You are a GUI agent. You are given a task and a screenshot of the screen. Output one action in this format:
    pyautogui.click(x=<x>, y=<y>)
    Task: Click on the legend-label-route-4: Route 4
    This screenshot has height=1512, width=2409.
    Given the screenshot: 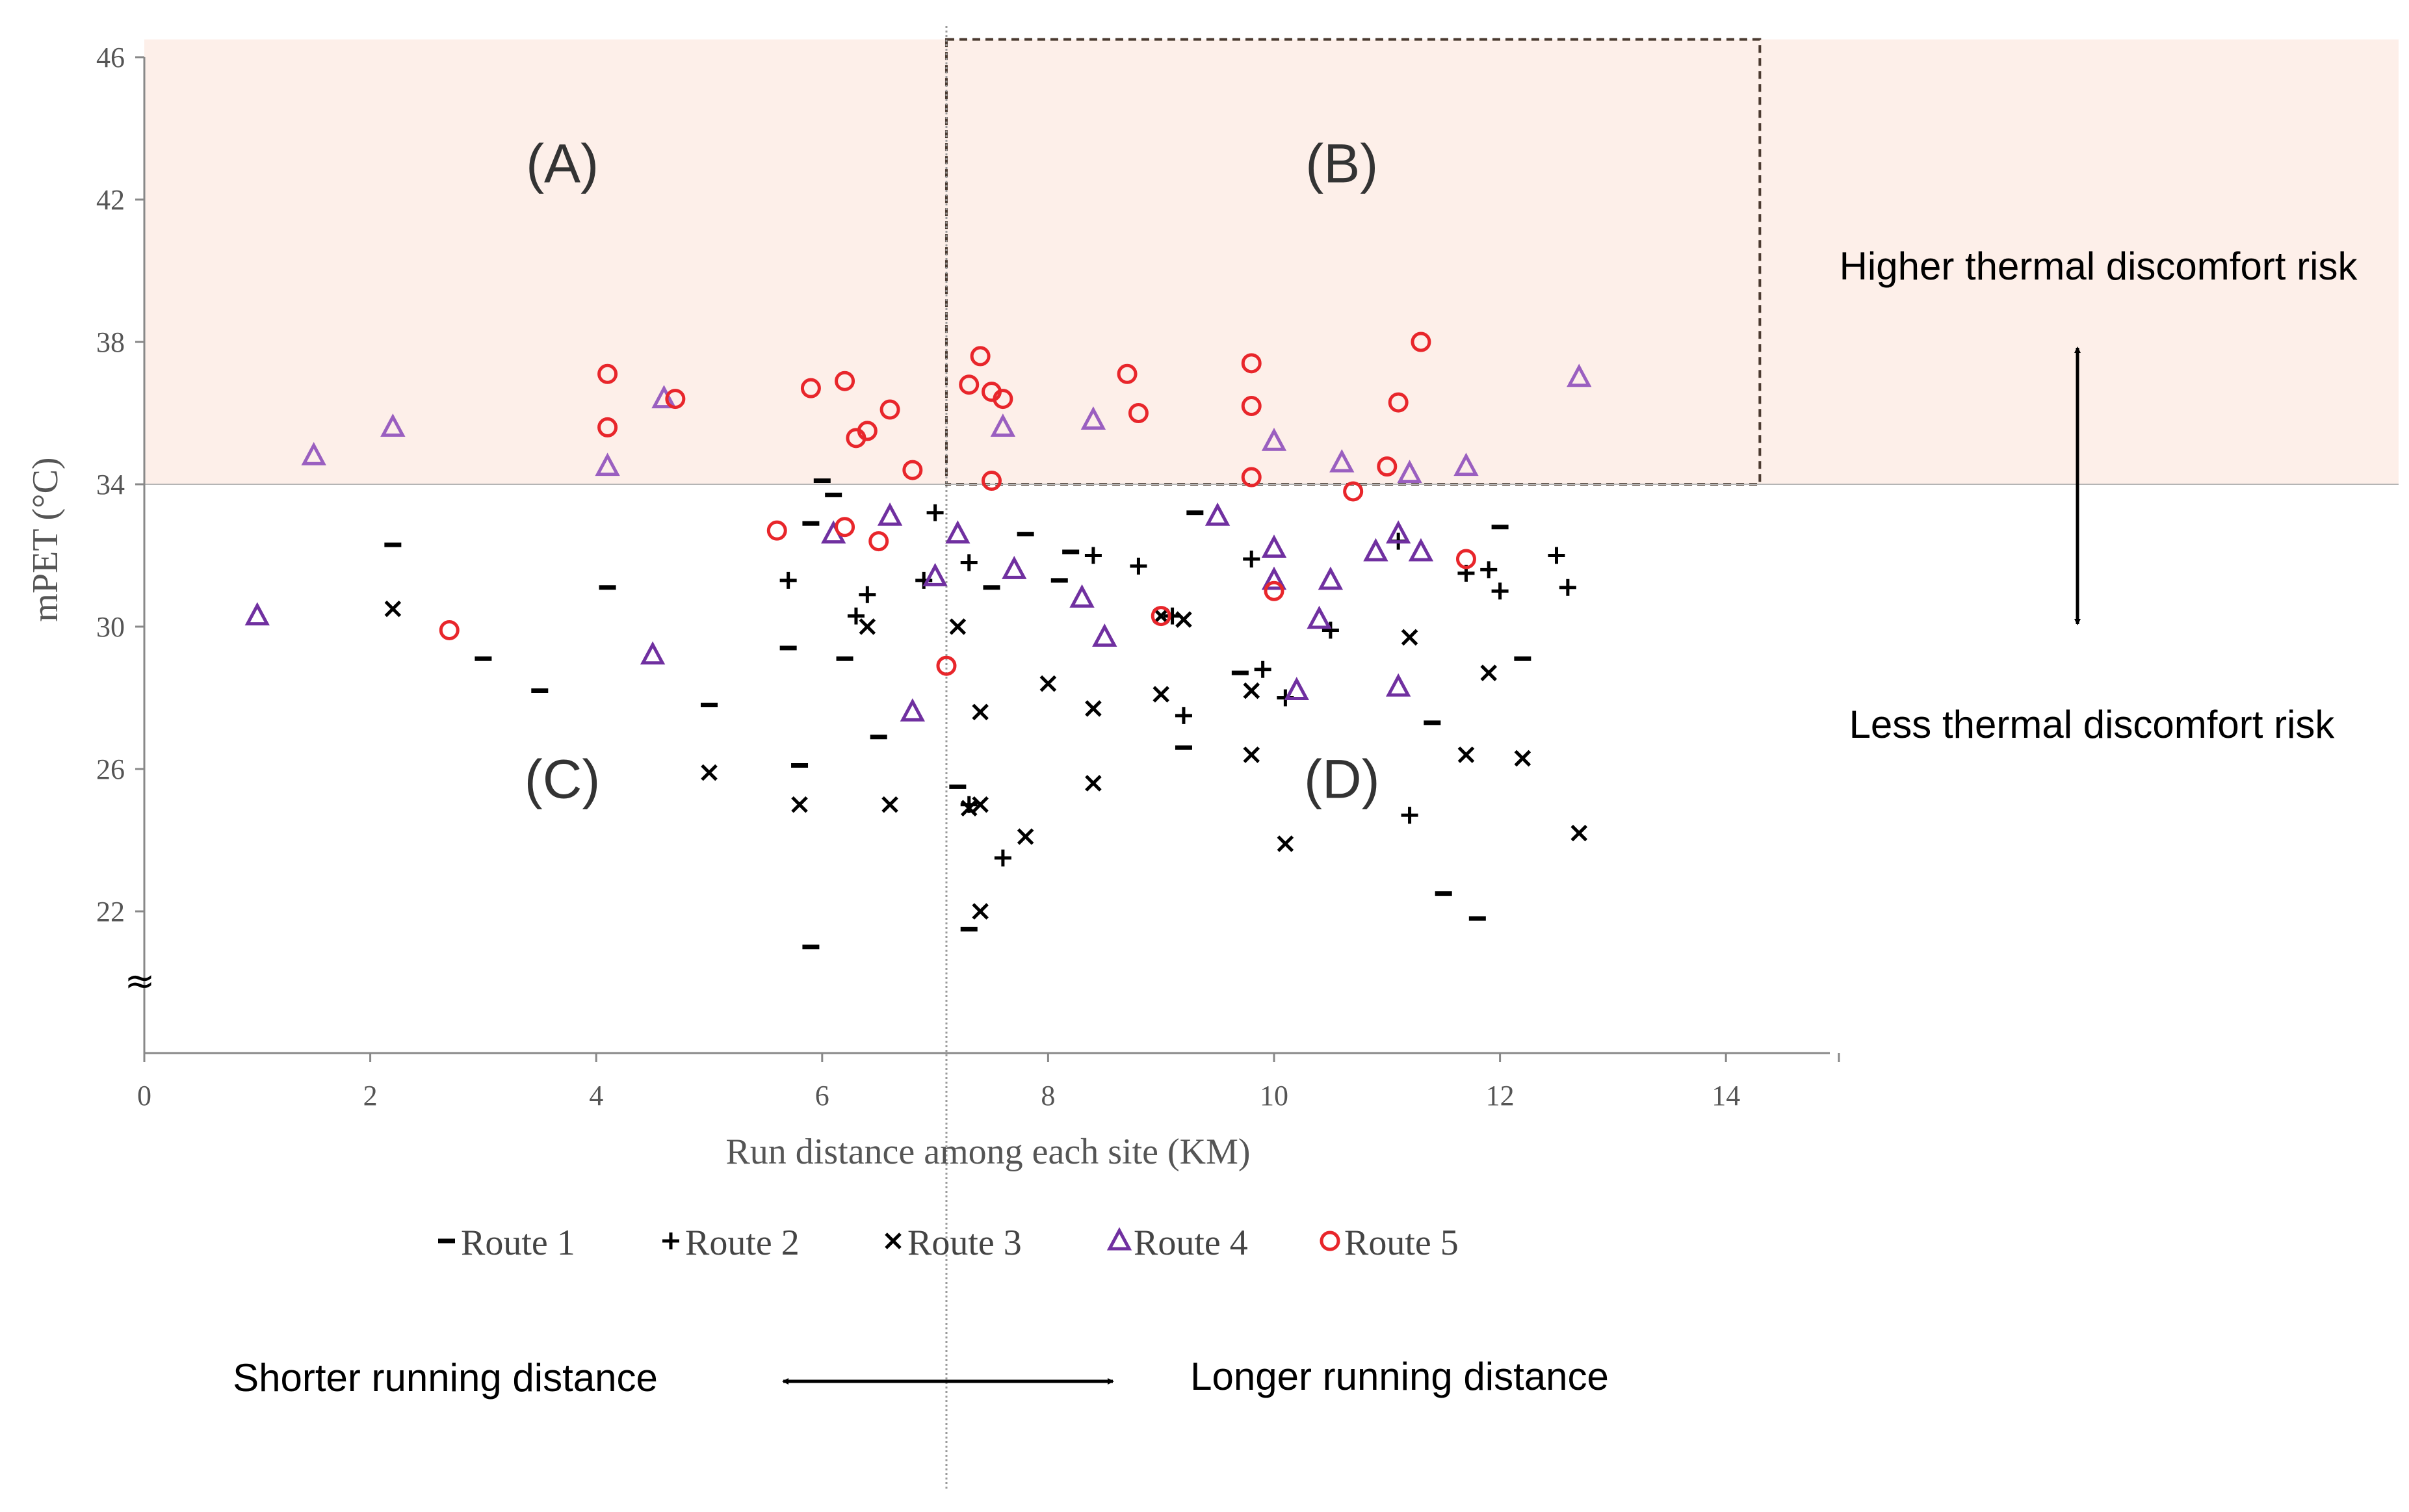 What is the action you would take?
    pyautogui.click(x=1191, y=1243)
    